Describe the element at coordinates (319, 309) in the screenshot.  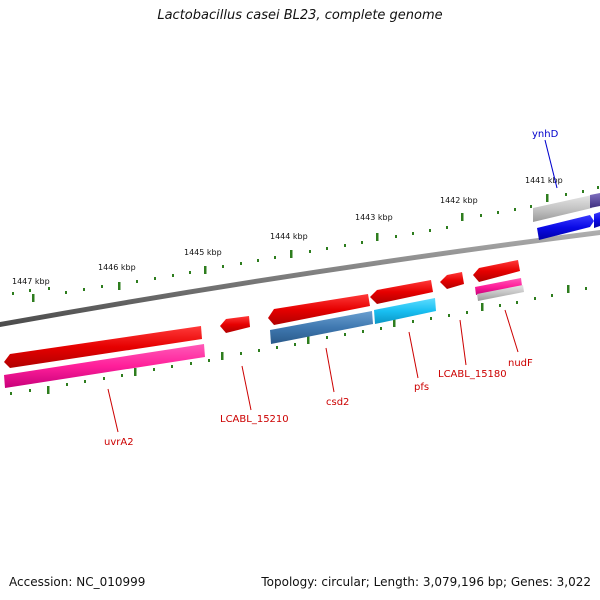
I see `cds-feature-csd2` at that location.